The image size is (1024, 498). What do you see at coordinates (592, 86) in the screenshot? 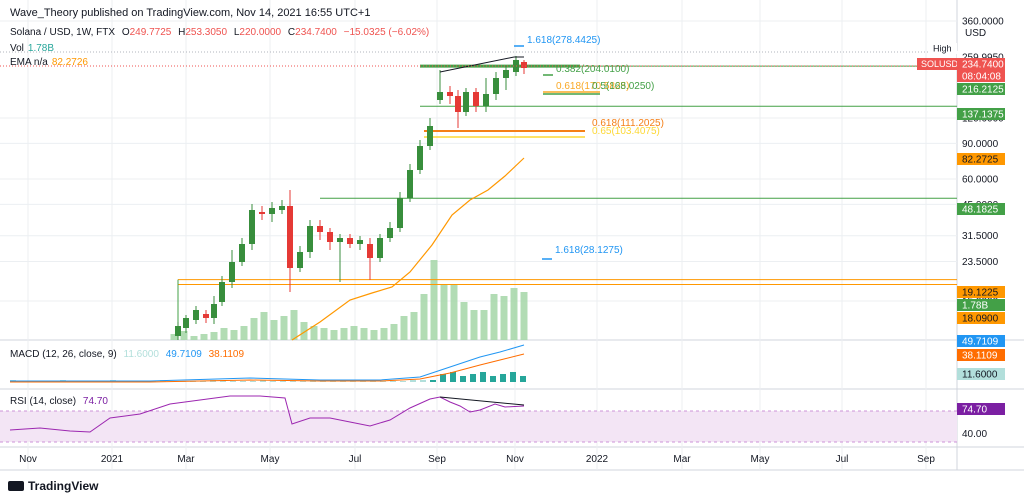
I see `fib-label-2: 0.618(170.5825)` at bounding box center [592, 86].